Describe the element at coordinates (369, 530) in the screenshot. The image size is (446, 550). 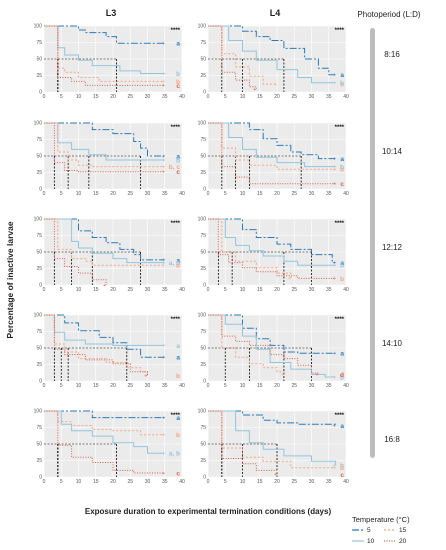
I see `legend-label: 5` at that location.